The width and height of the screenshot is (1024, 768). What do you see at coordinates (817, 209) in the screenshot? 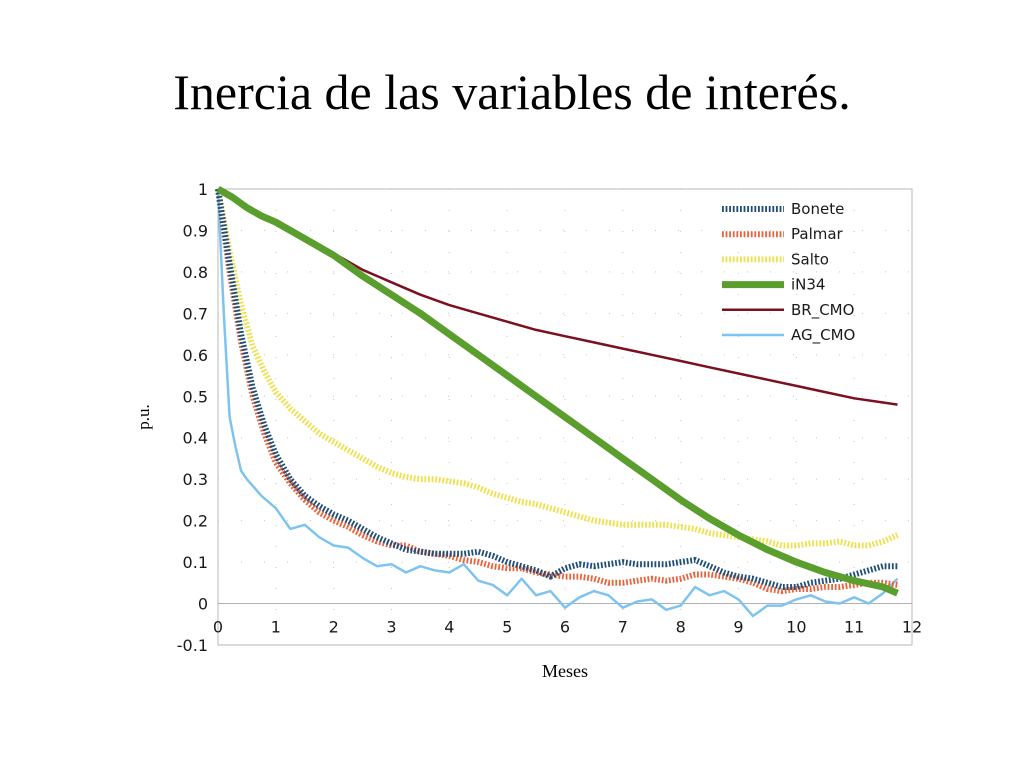
I see `legend-label: Bonete` at bounding box center [817, 209].